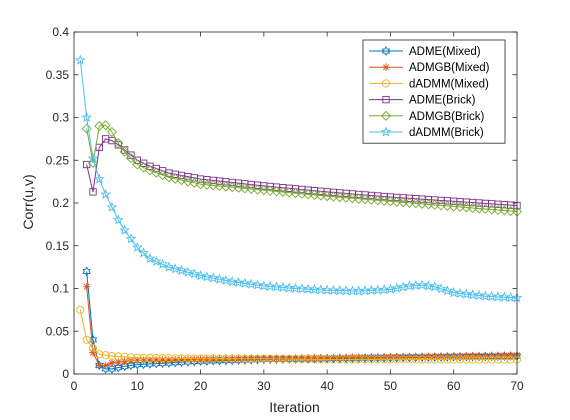  I want to click on legend-label: dADMM(Brick), so click(446, 133).